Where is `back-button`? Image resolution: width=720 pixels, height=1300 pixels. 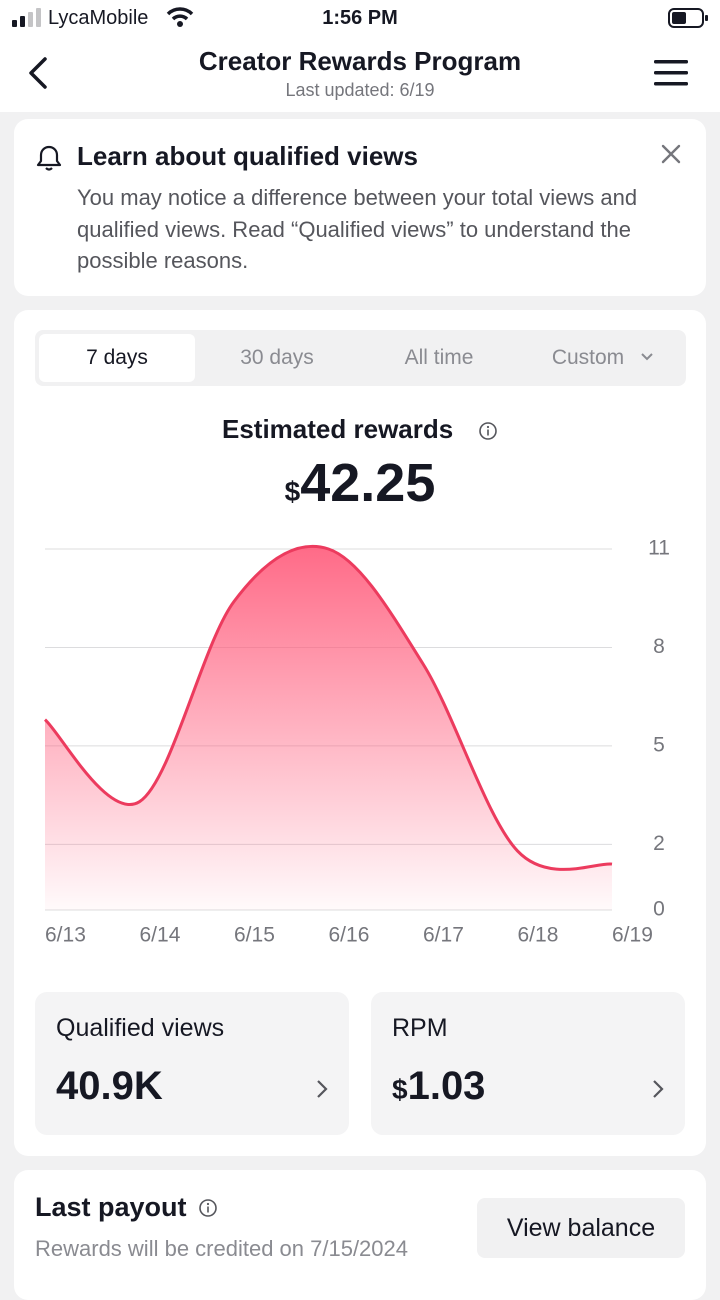 back-button is located at coordinates (38, 73).